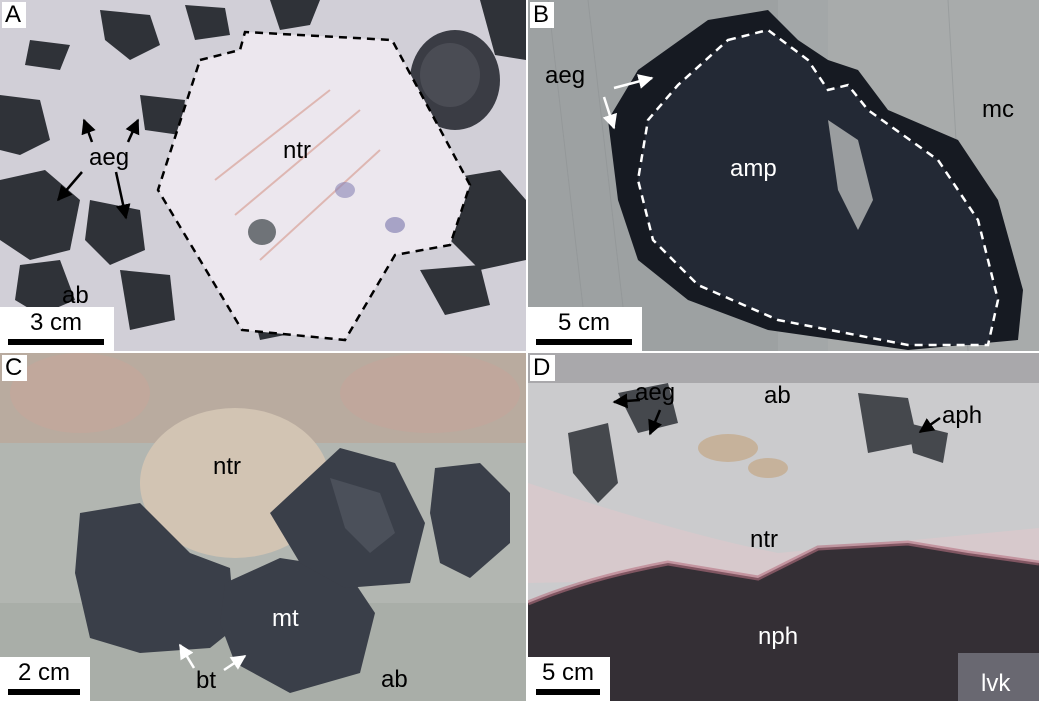 The image size is (1039, 701). Describe the element at coordinates (962, 415) in the screenshot. I see `label-aph: aph` at that location.